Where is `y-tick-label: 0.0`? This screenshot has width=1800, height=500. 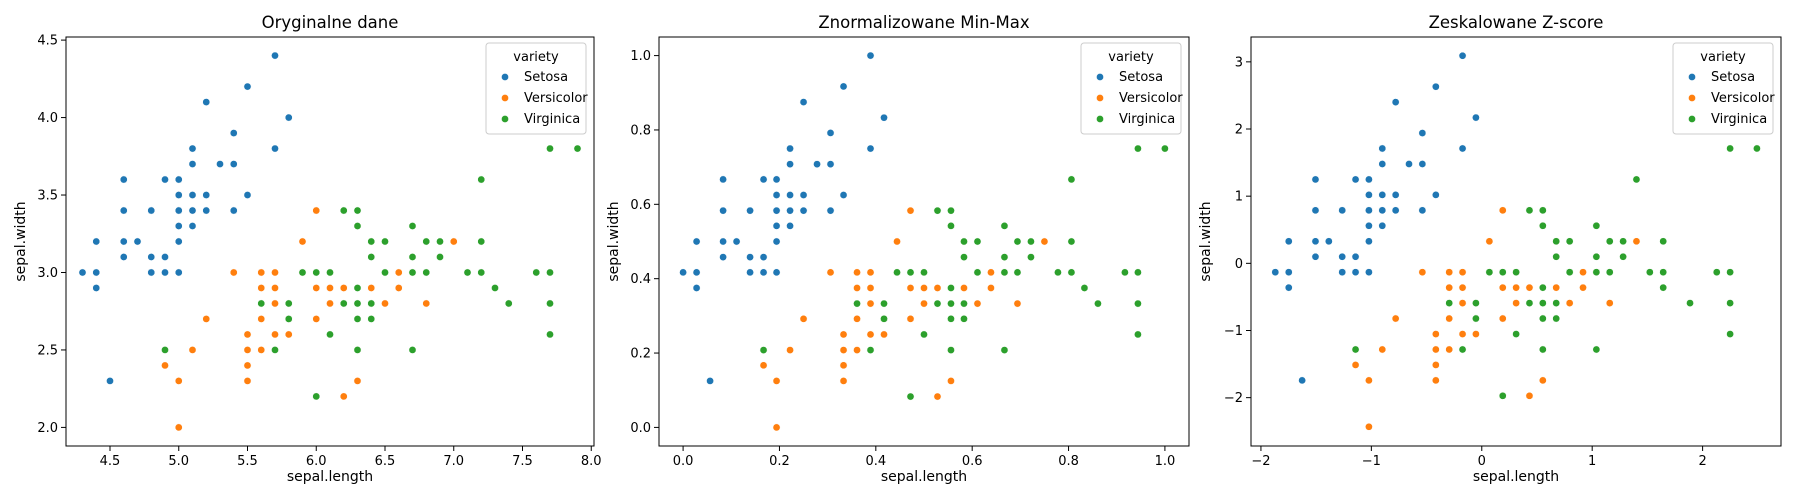
y-tick-label: 0.0 is located at coordinates (640, 428).